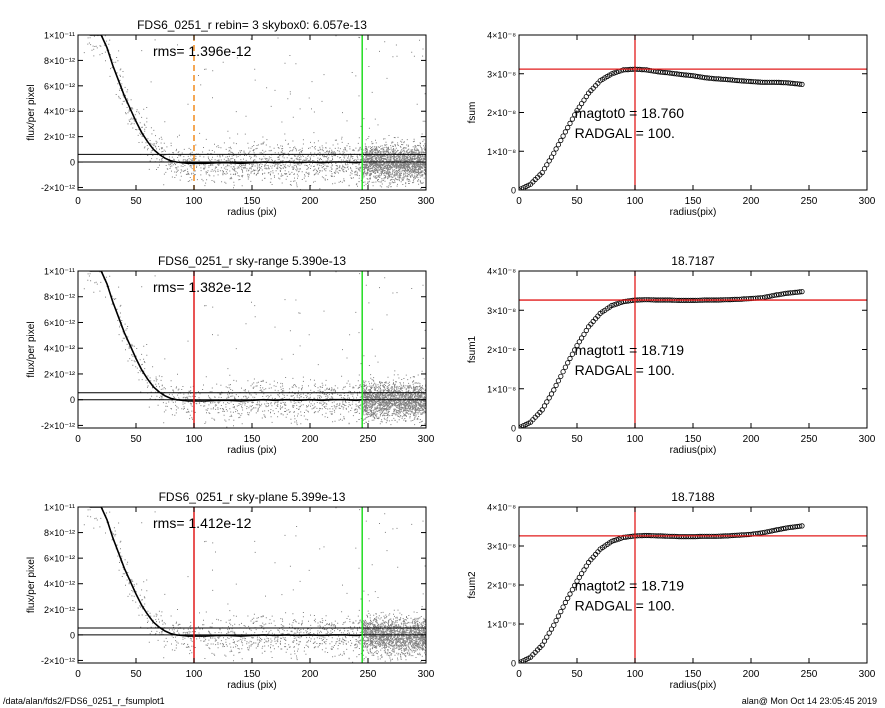 Image resolution: width=885 pixels, height=708 pixels. Describe the element at coordinates (202, 51) in the screenshot. I see `rms-annotation: rms= 1.396e-12` at that location.